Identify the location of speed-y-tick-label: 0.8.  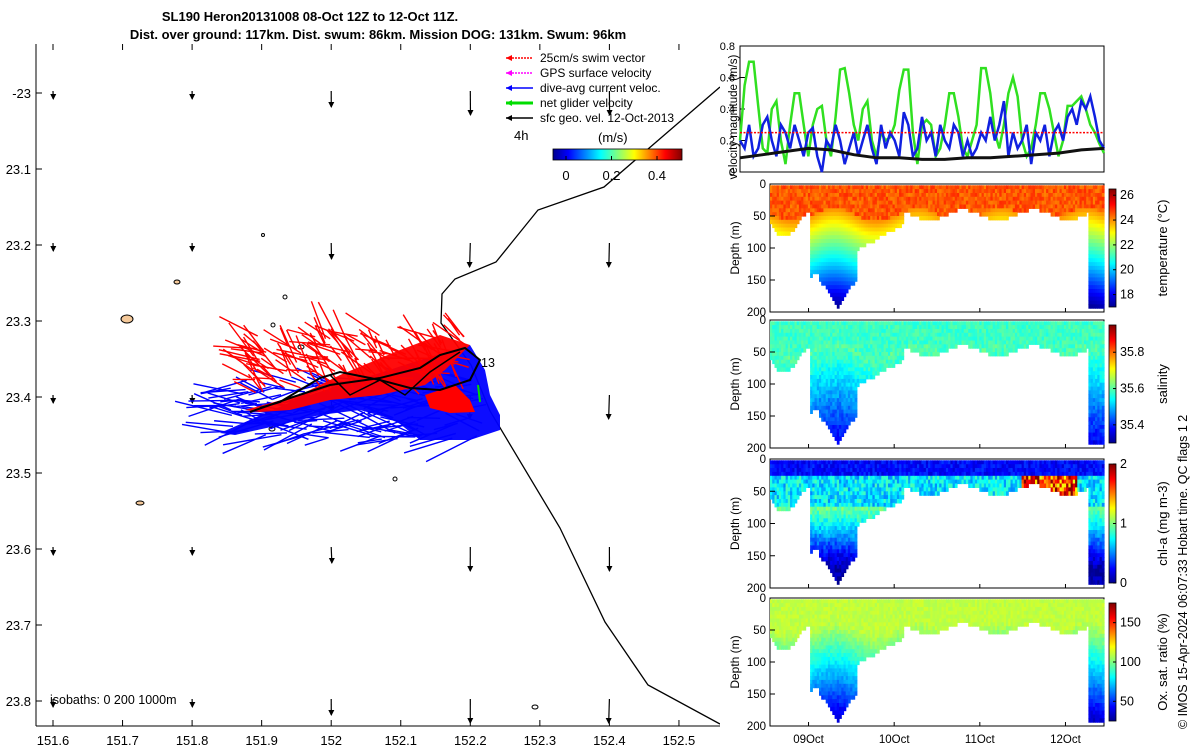
(727, 47).